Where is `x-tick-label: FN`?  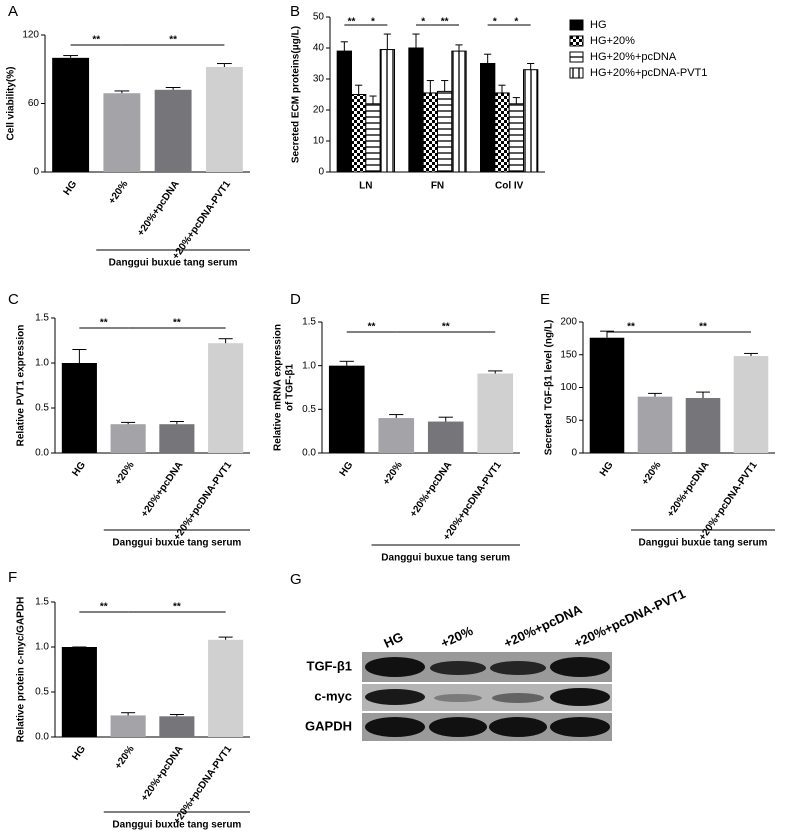
x-tick-label: FN is located at coordinates (437, 186).